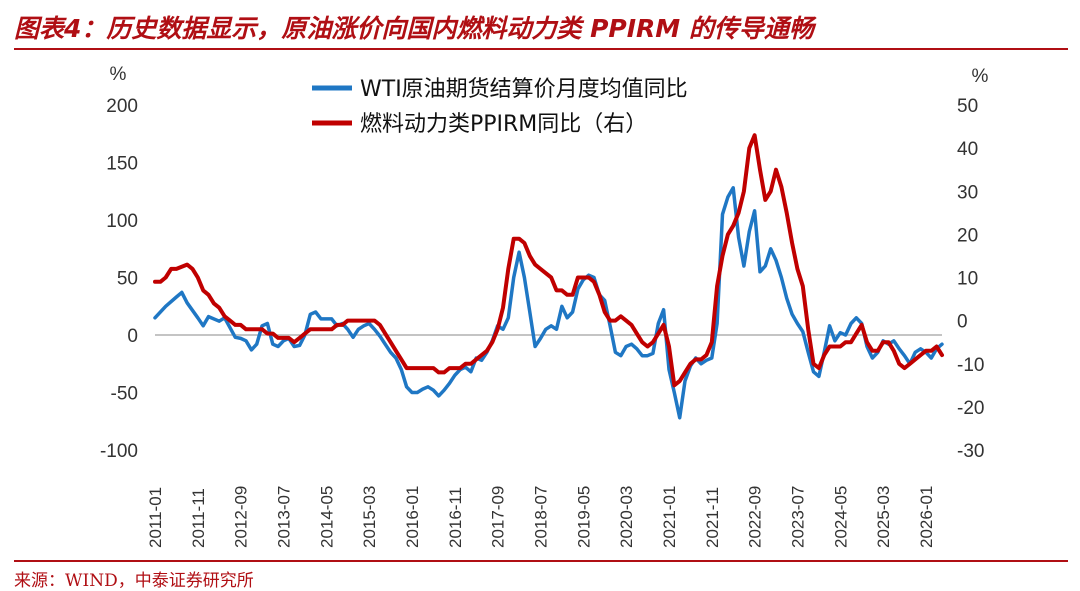 The width and height of the screenshot is (1080, 591). What do you see at coordinates (134, 581) in the screenshot?
I see `source-note: 来源：WIND，中泰证券研究所` at bounding box center [134, 581].